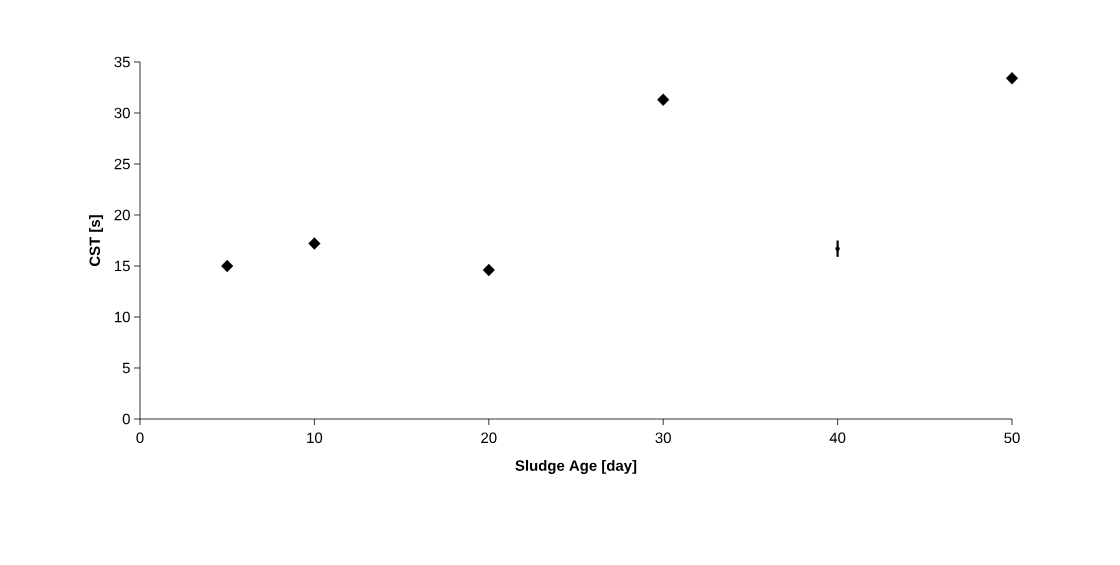  What do you see at coordinates (663, 438) in the screenshot?
I see `x-tick-label: 30` at bounding box center [663, 438].